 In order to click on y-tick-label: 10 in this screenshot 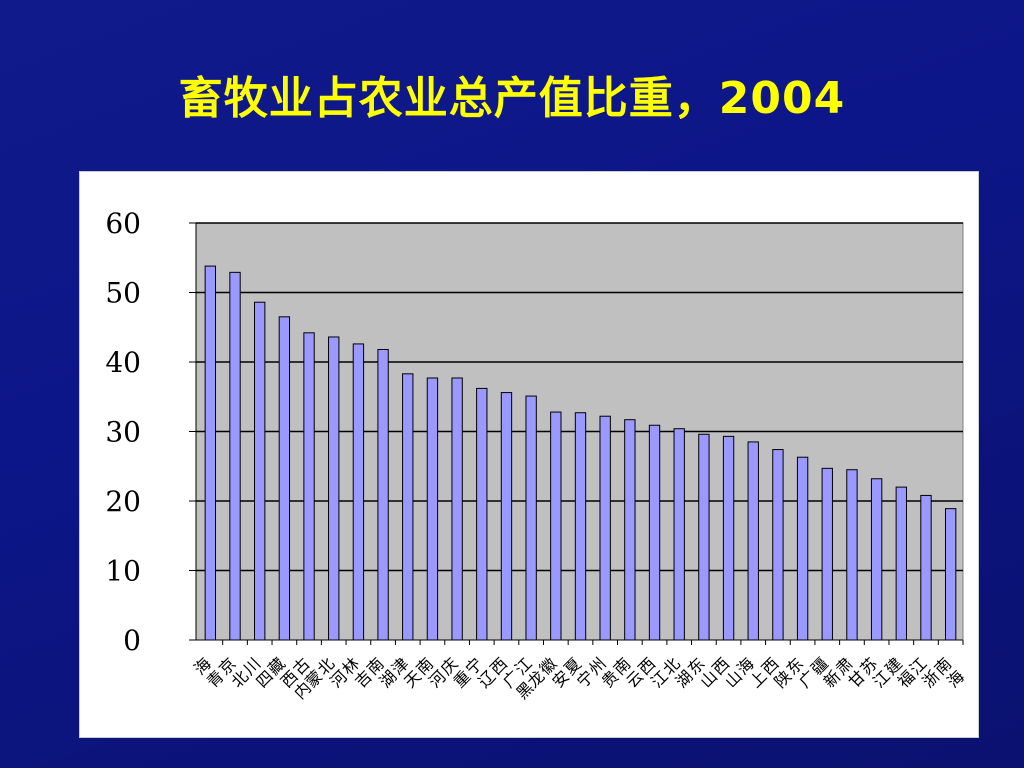, I will do `click(123, 571)`.